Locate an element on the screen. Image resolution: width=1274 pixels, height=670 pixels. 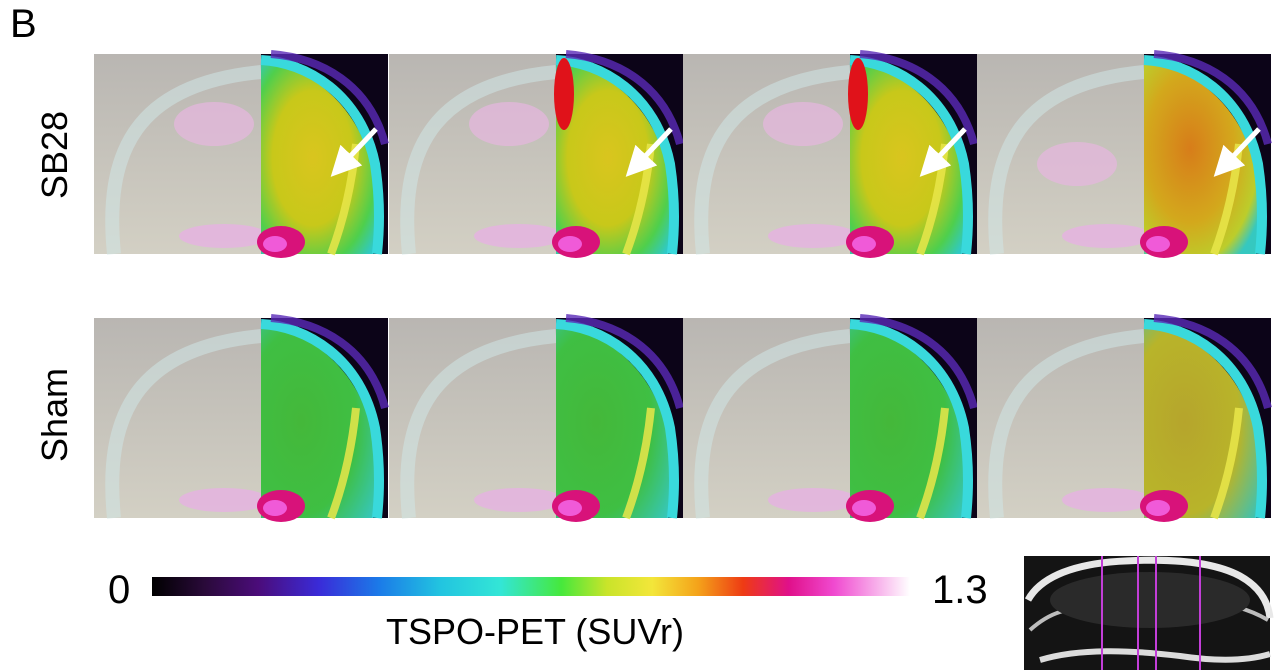
colorbar-min-label: 0 is located at coordinates (119, 590).